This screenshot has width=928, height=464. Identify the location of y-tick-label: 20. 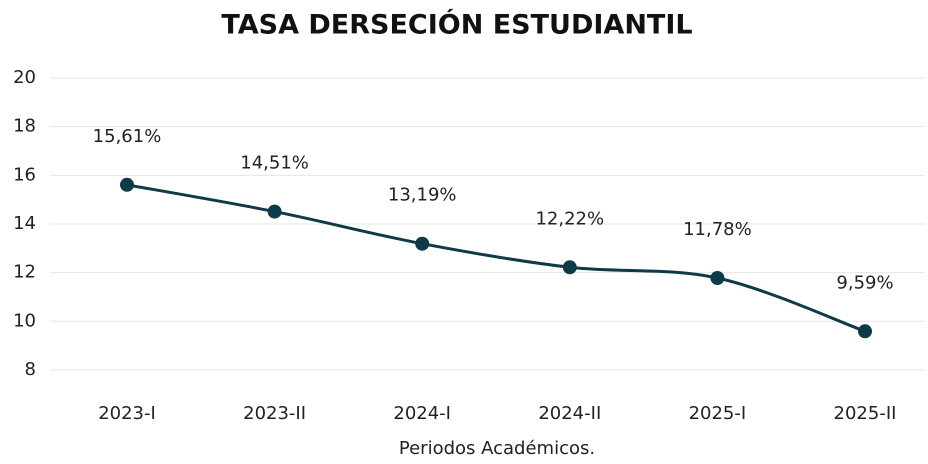
(24, 77).